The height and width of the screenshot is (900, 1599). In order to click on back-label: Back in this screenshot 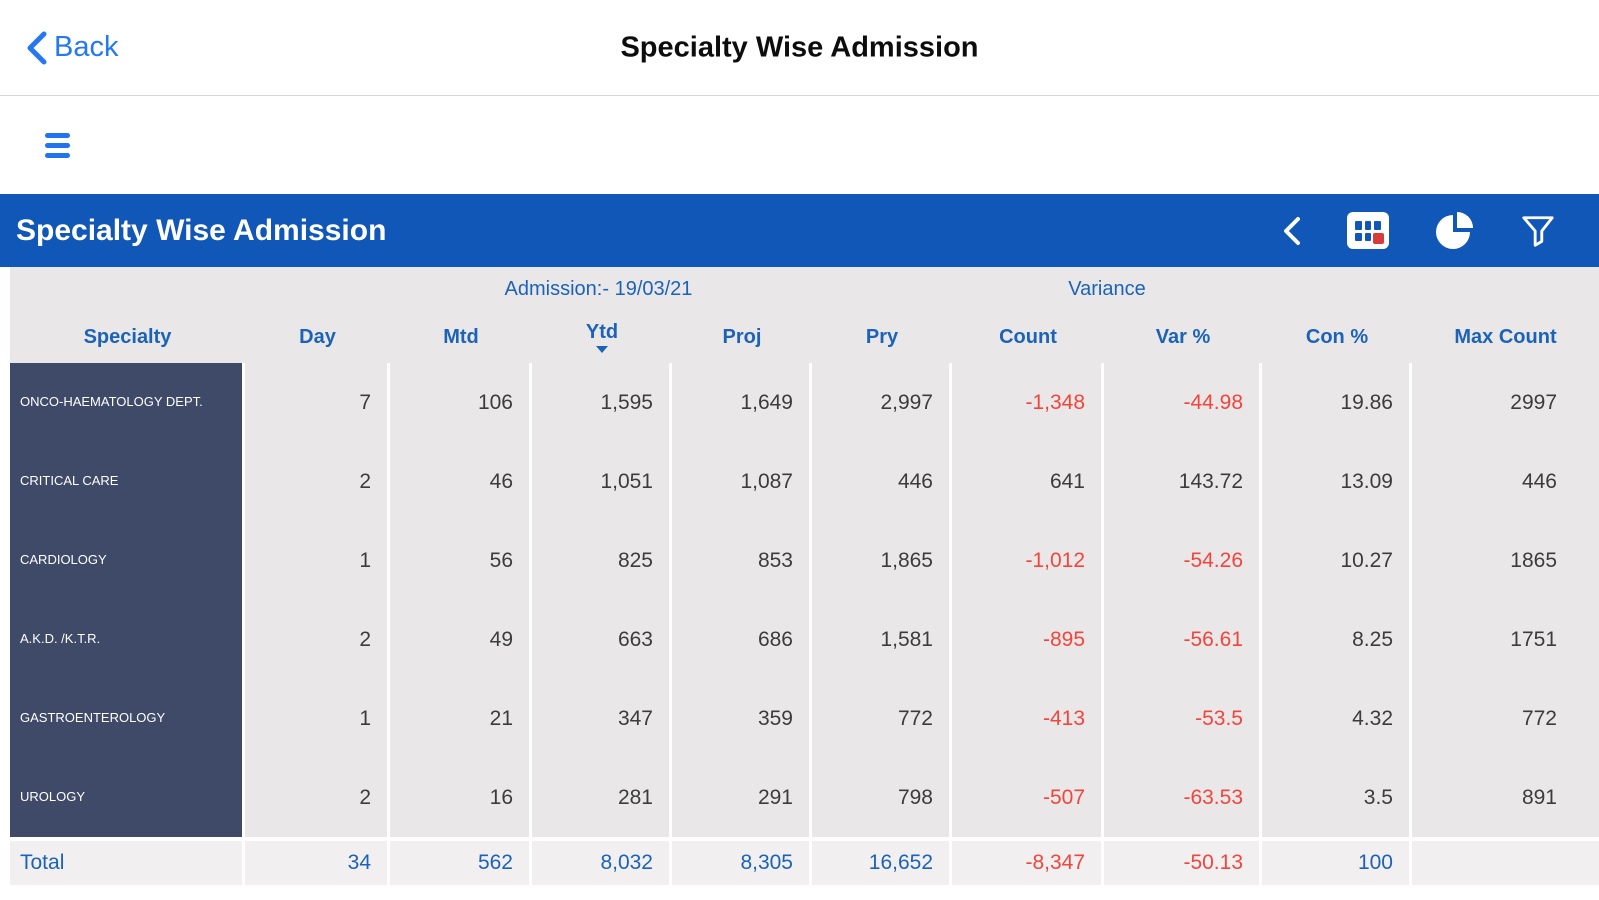, I will do `click(86, 47)`.